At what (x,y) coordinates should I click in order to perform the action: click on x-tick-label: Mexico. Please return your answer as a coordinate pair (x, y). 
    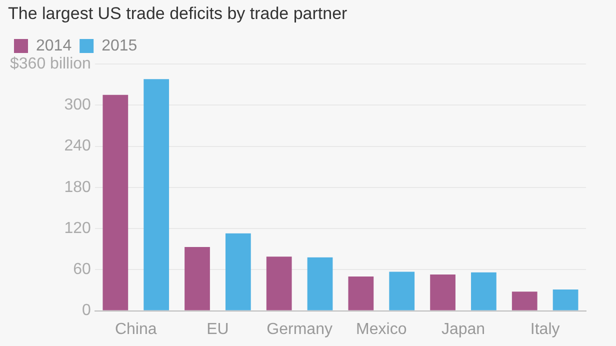
    Looking at the image, I should click on (381, 329).